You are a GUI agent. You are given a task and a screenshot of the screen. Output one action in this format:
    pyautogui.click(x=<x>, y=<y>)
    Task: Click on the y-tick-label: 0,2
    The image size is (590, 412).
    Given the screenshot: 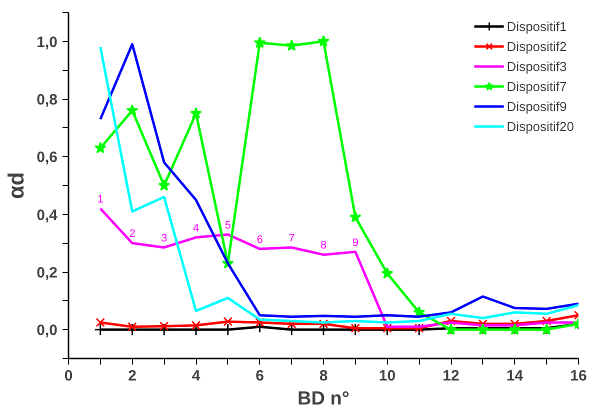 What is the action you would take?
    pyautogui.click(x=47, y=273)
    